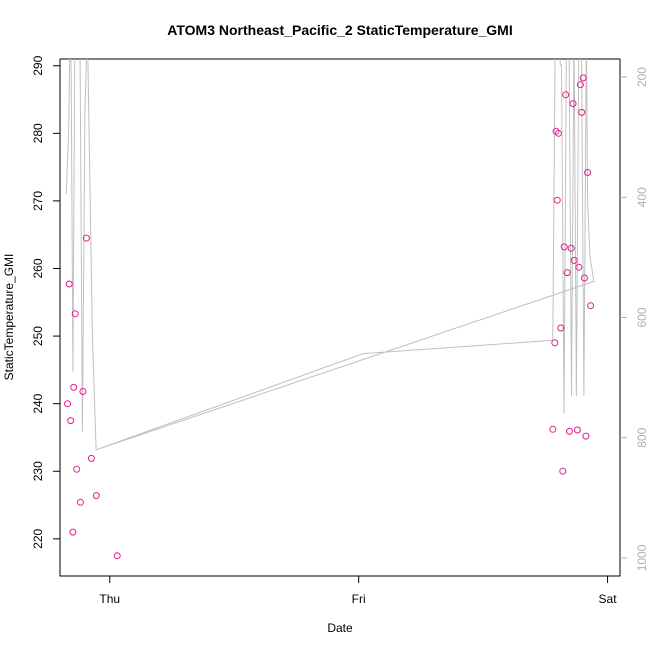 The image size is (650, 650). I want to click on y-tick-label: 240, so click(38, 403).